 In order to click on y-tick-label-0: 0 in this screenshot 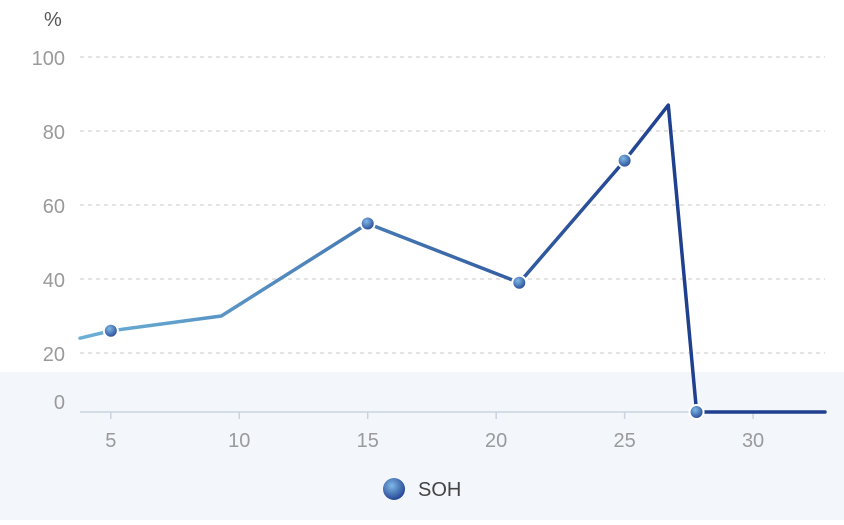, I will do `click(59, 403)`.